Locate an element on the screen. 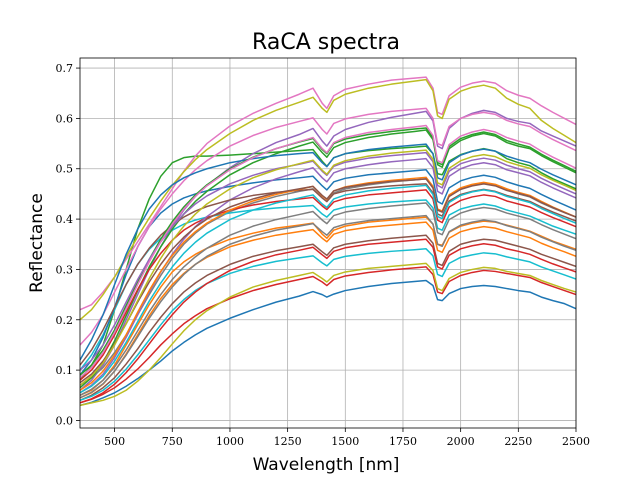 This screenshot has height=480, width=640. y-tick-label: 0.6 is located at coordinates (65, 118).